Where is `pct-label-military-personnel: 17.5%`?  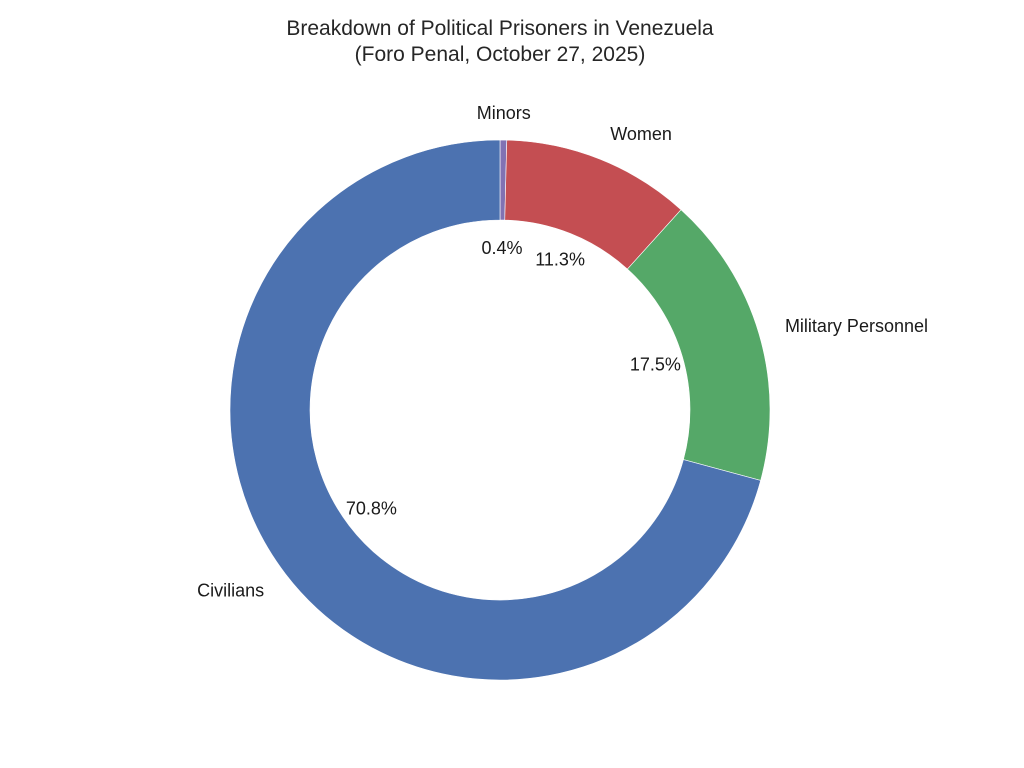 pct-label-military-personnel: 17.5% is located at coordinates (655, 364).